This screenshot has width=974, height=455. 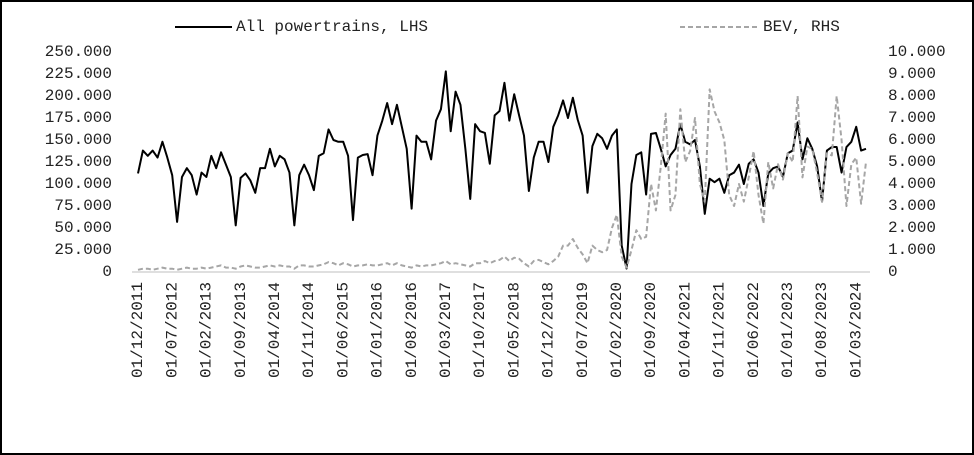 I want to click on x-tick-label: 01/07/2012, so click(x=172, y=330).